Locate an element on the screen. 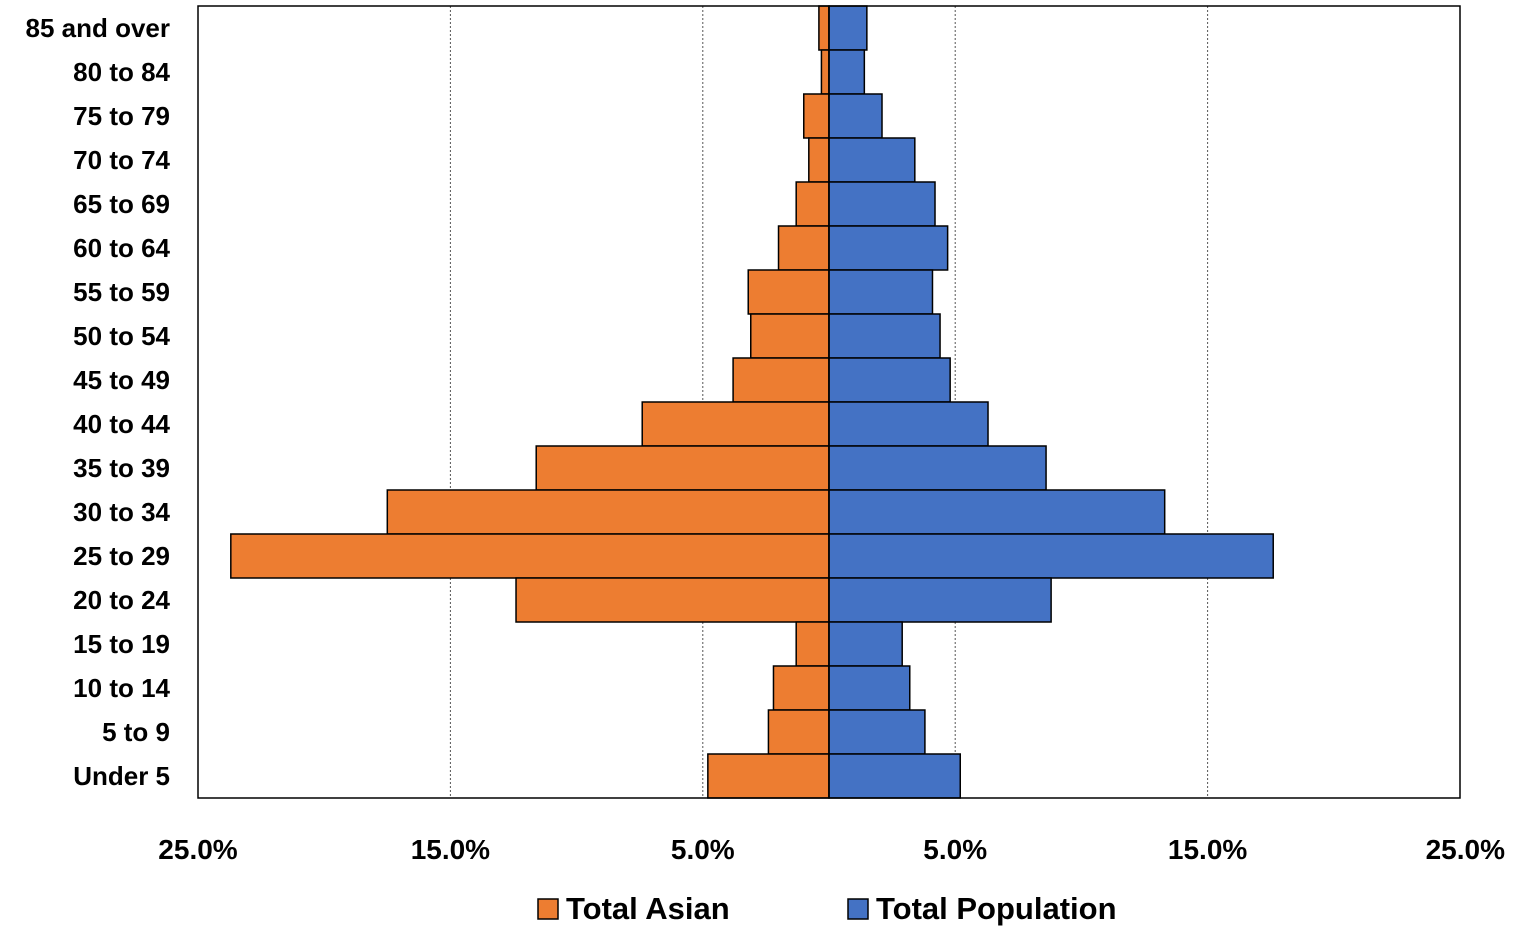 The image size is (1514, 932). y-tick-label: 50 to 54 is located at coordinates (121, 336).